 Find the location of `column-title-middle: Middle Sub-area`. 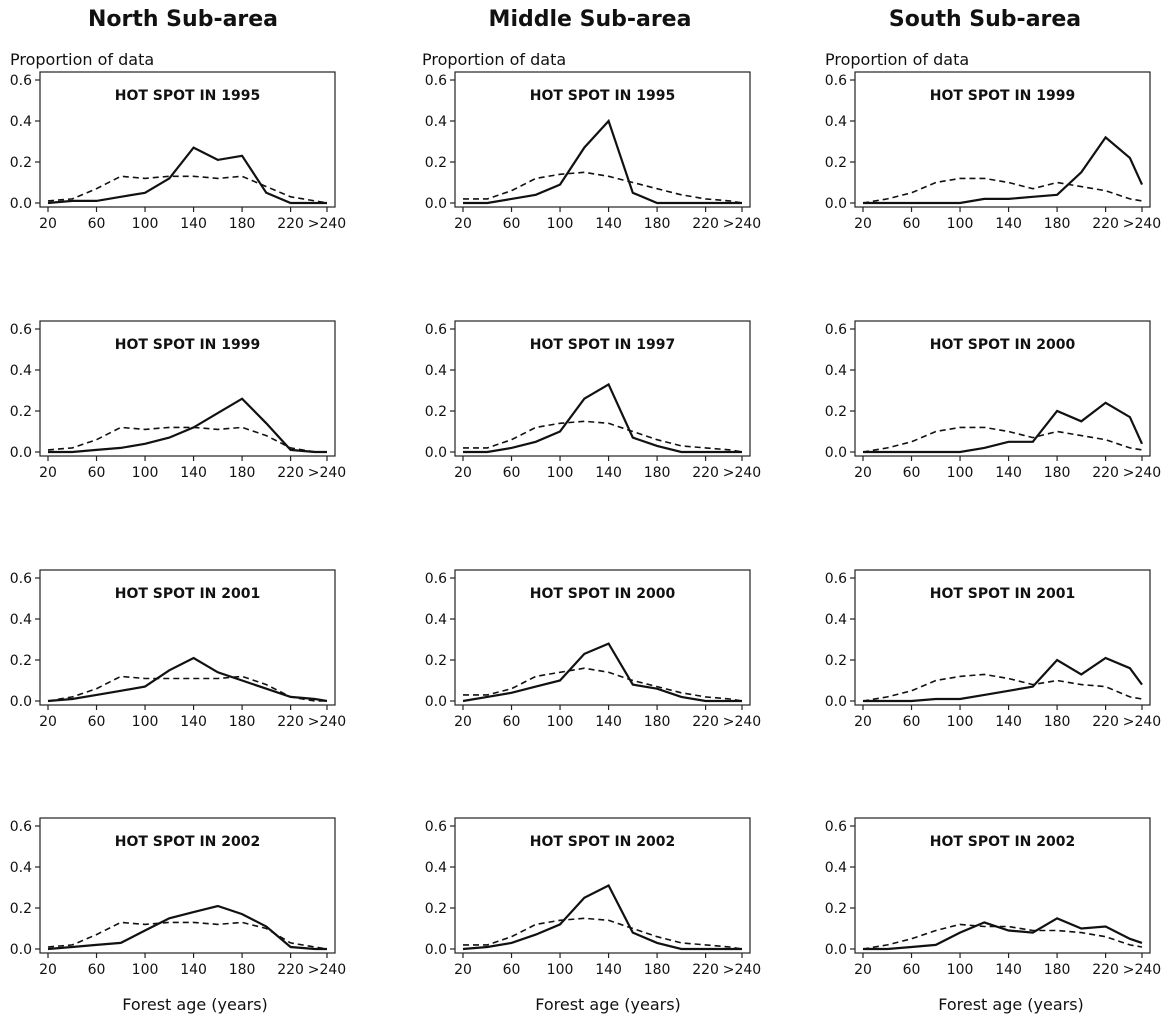

column-title-middle: Middle Sub-area is located at coordinates (590, 19).